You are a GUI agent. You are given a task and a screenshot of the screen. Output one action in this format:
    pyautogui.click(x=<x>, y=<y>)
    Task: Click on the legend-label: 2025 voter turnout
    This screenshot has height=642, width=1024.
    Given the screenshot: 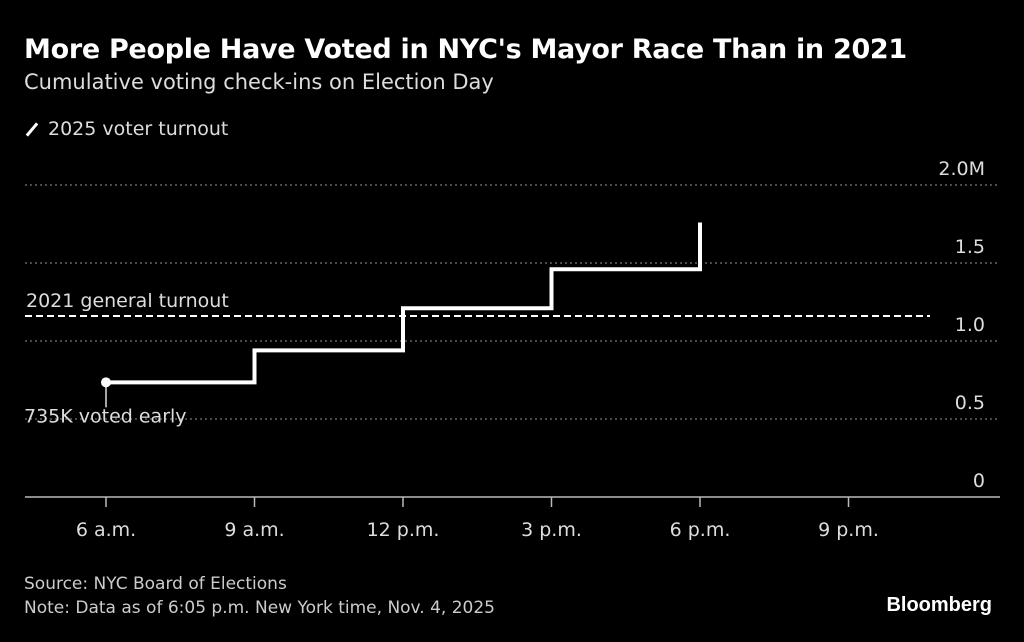 What is the action you would take?
    pyautogui.click(x=138, y=129)
    